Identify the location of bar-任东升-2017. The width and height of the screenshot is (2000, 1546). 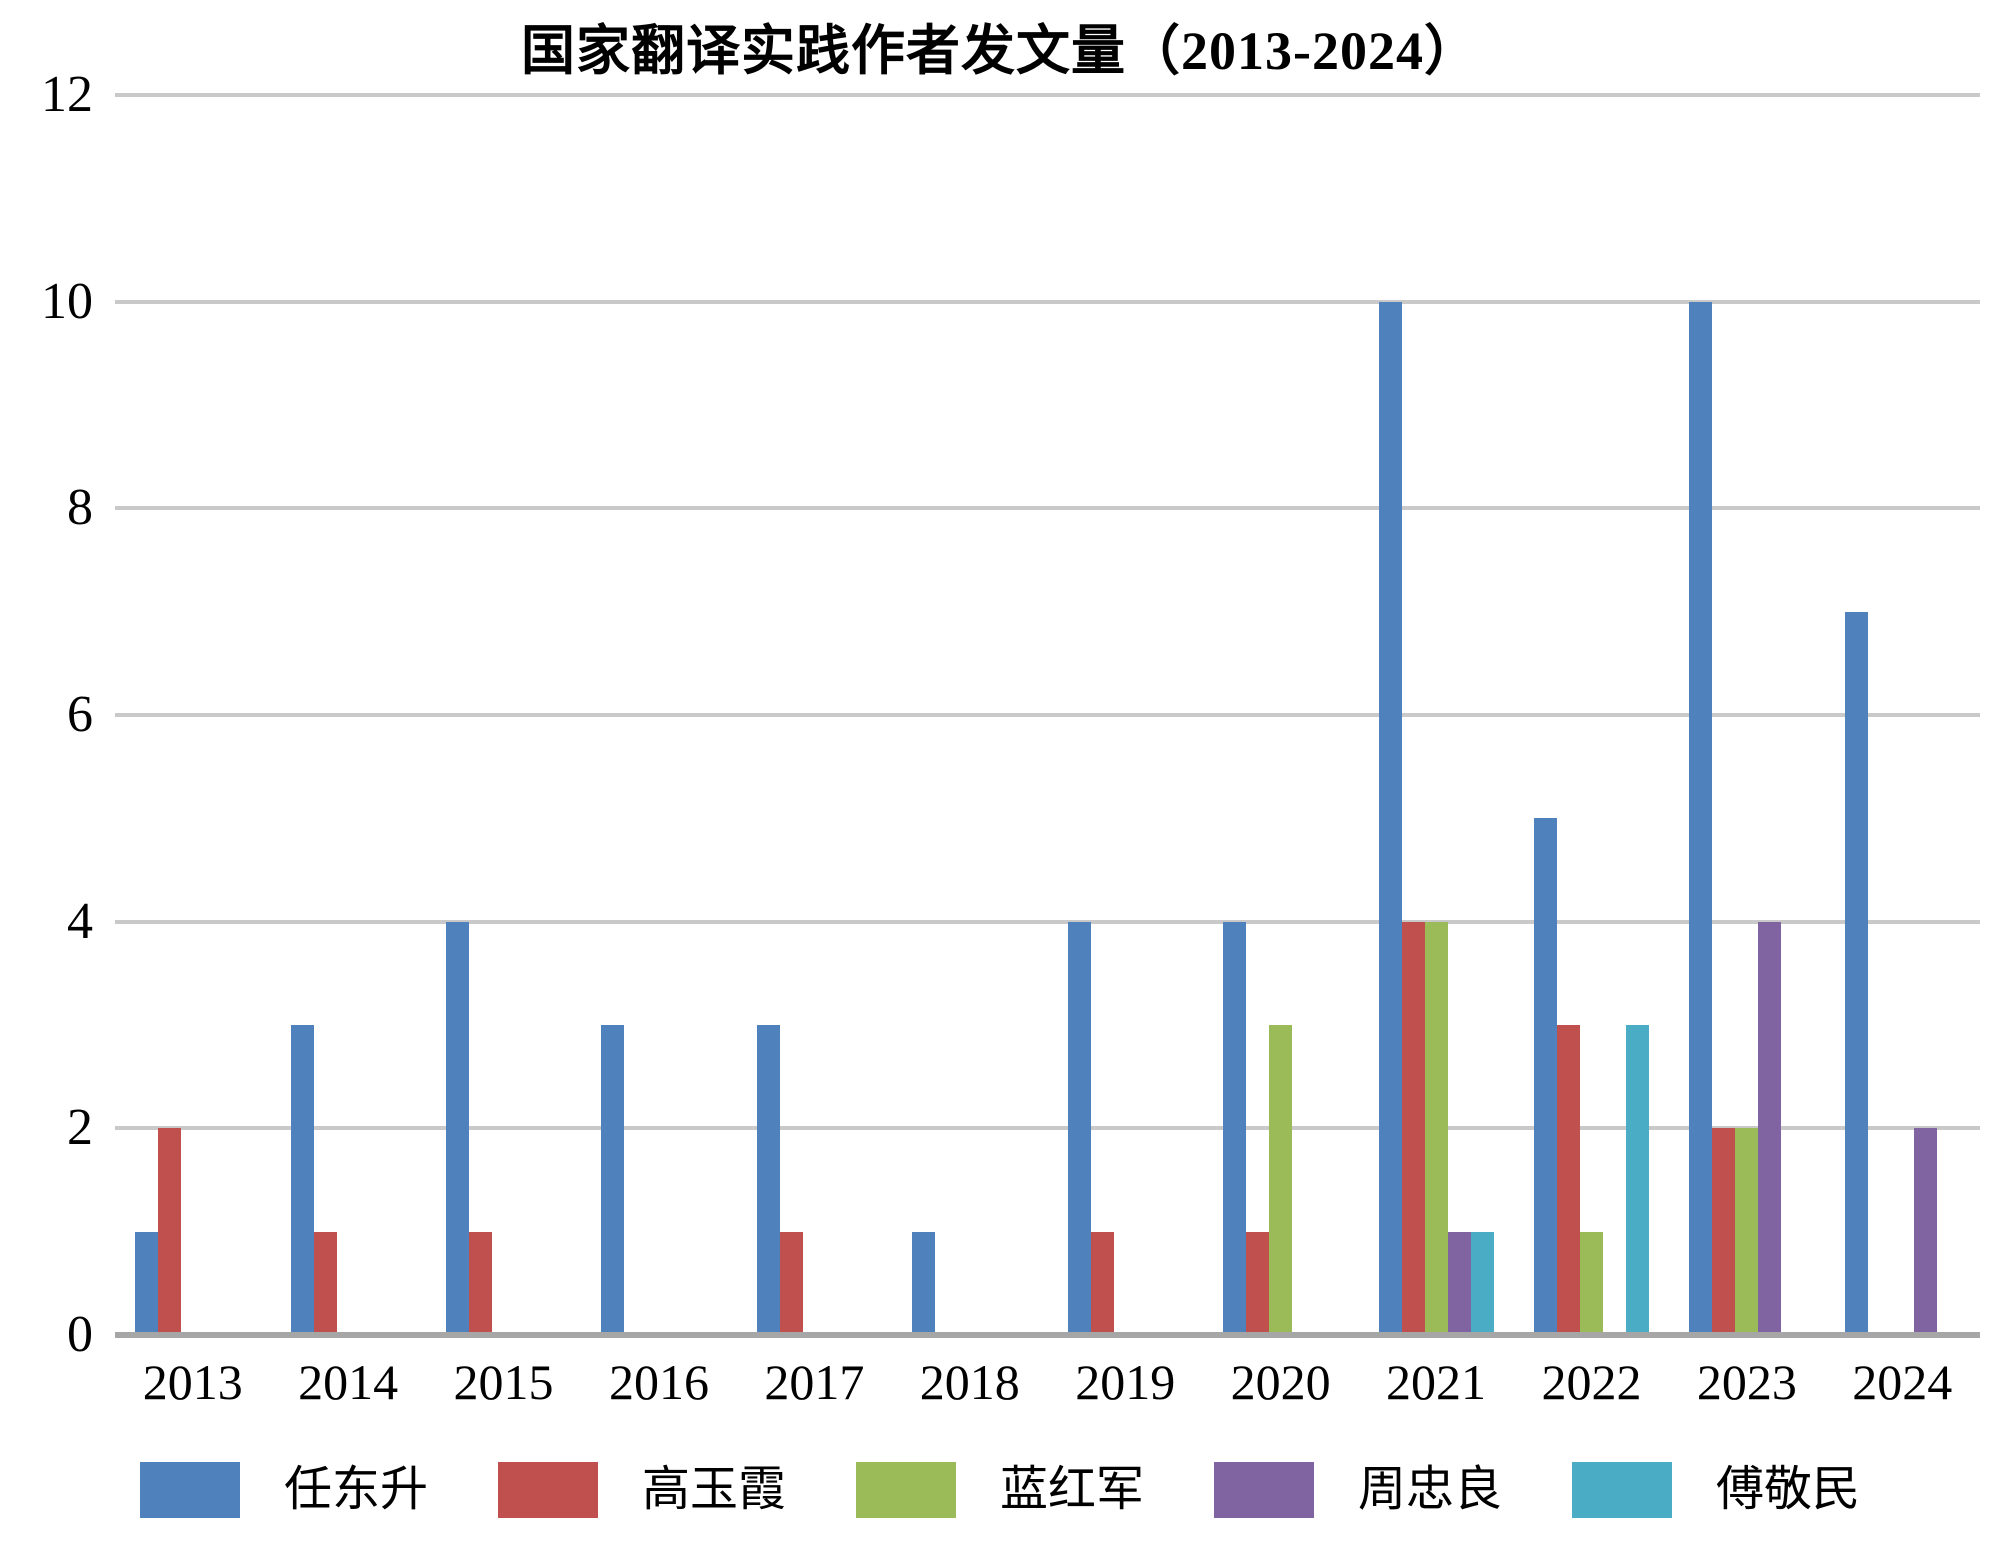
(768, 1178).